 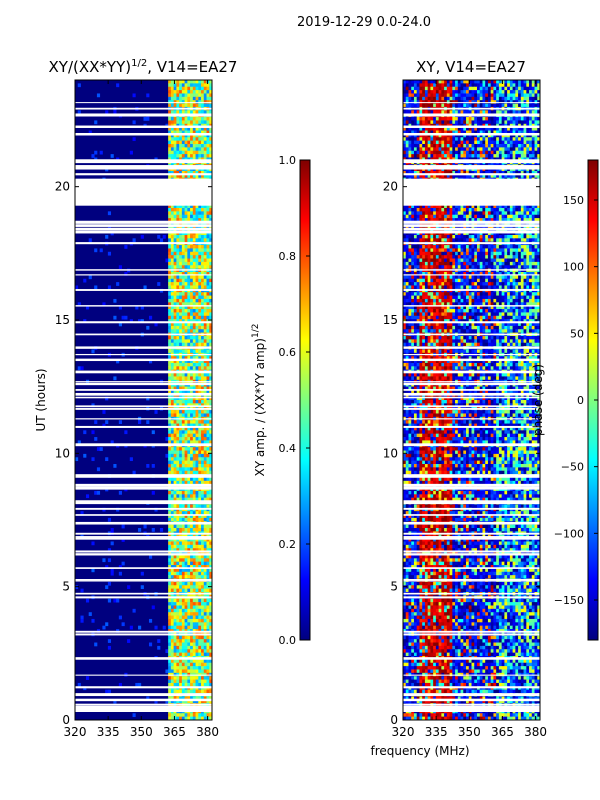 What do you see at coordinates (108, 732) in the screenshot?
I see `x-tick-label: 335` at bounding box center [108, 732].